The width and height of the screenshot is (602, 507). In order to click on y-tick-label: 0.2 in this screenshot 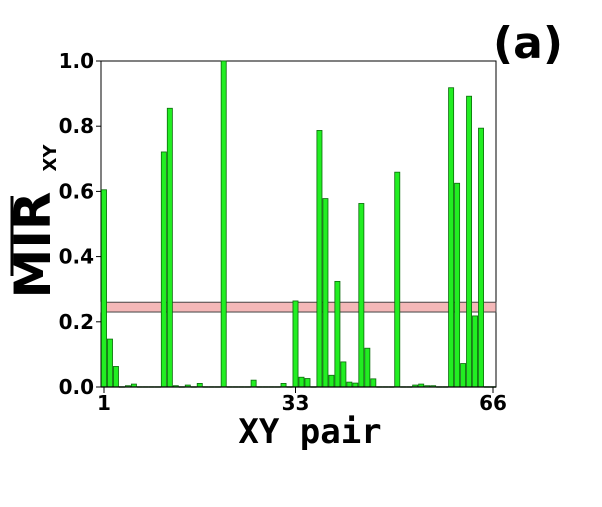, I will do `click(76, 322)`.